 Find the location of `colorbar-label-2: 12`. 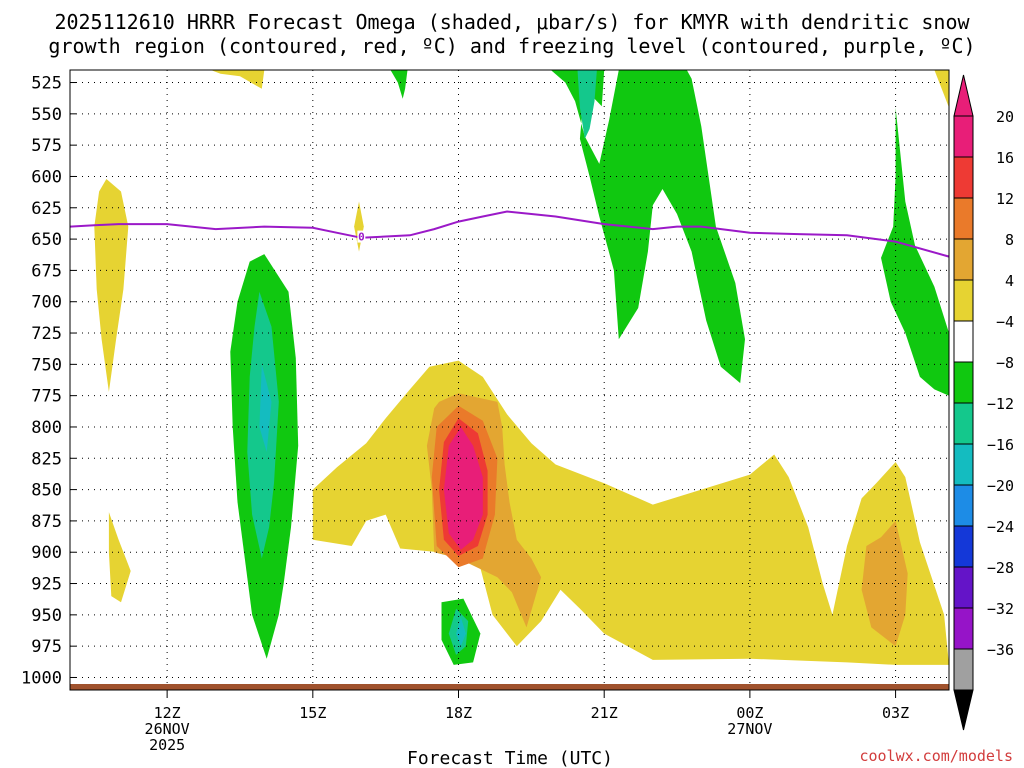

colorbar-label-2: 12 is located at coordinates (1005, 199).